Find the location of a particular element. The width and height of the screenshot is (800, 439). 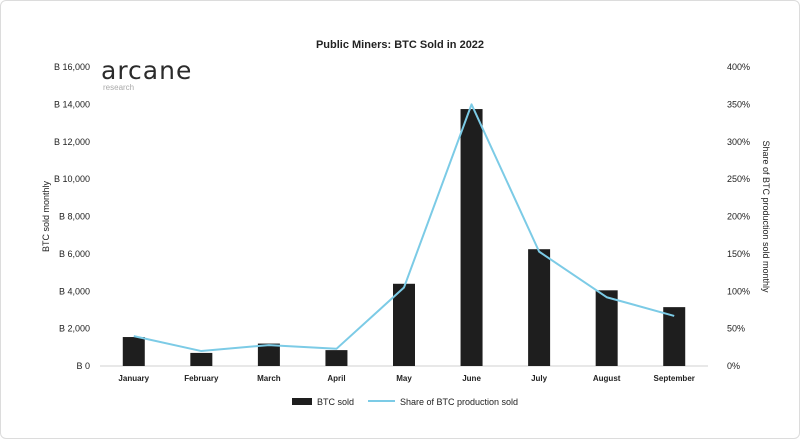

y-tick-label: B 0 is located at coordinates (83, 366).